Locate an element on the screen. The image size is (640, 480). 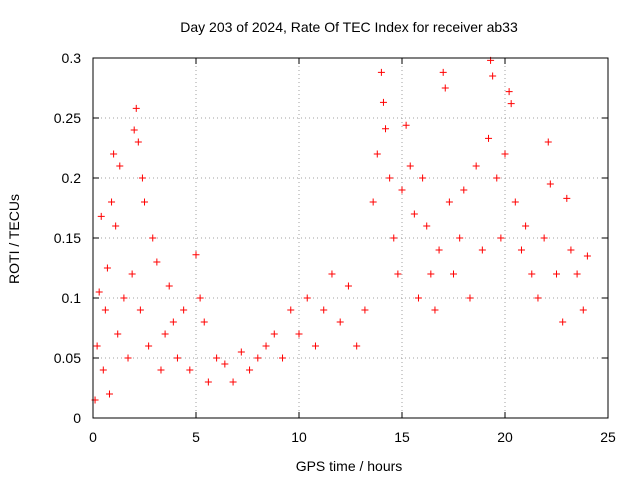
y-tick-label: 0.1 is located at coordinates (72, 298).